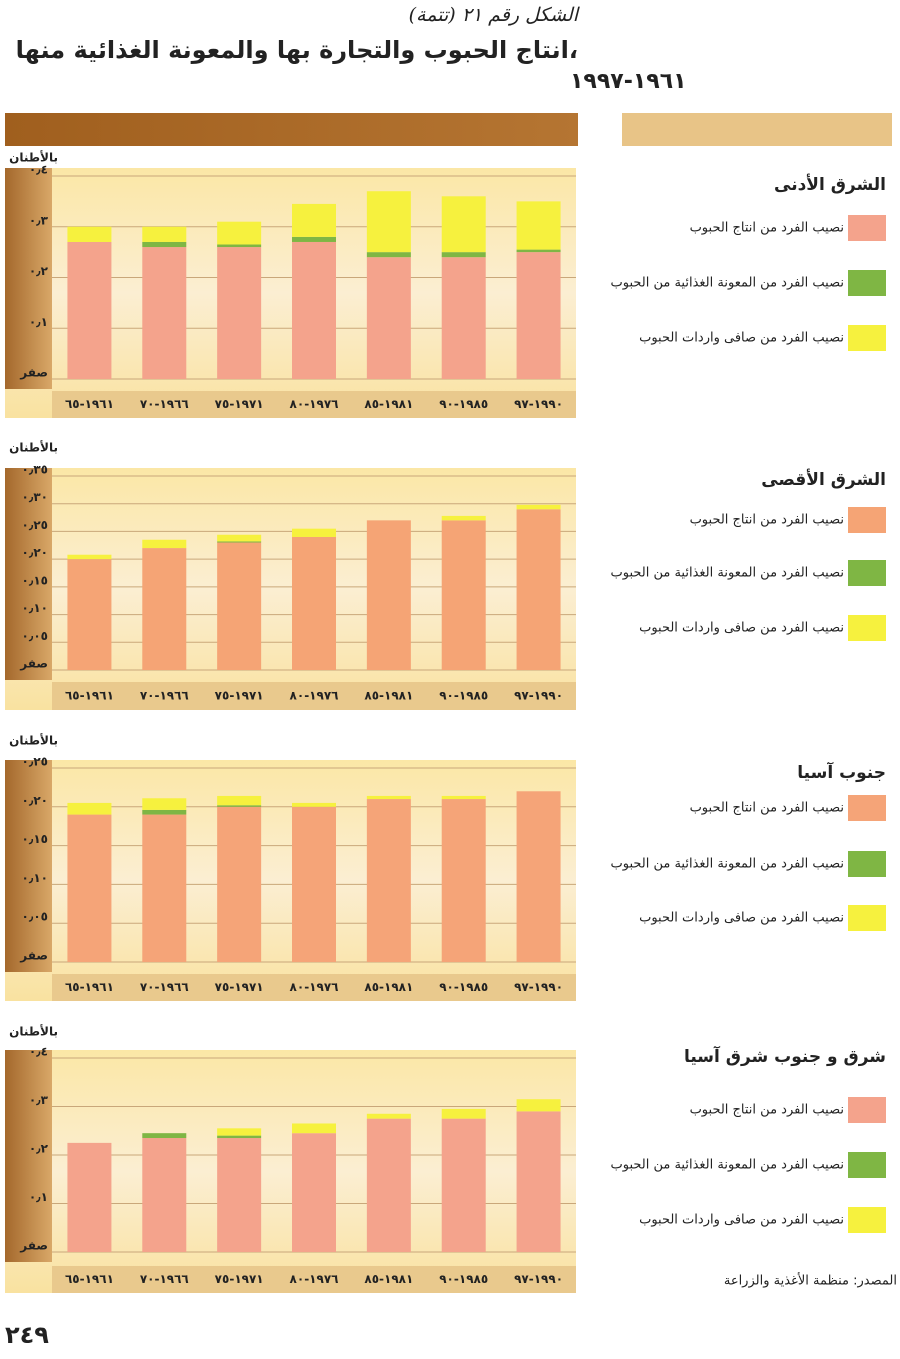  Describe the element at coordinates (538, 987) in the screenshot. I see `x-tick-label: ١٩٩٠-٩٧` at that location.